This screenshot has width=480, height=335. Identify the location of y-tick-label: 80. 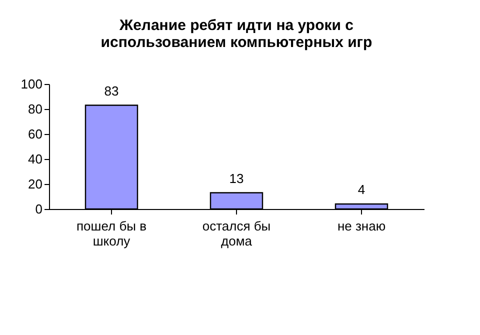
(35, 109).